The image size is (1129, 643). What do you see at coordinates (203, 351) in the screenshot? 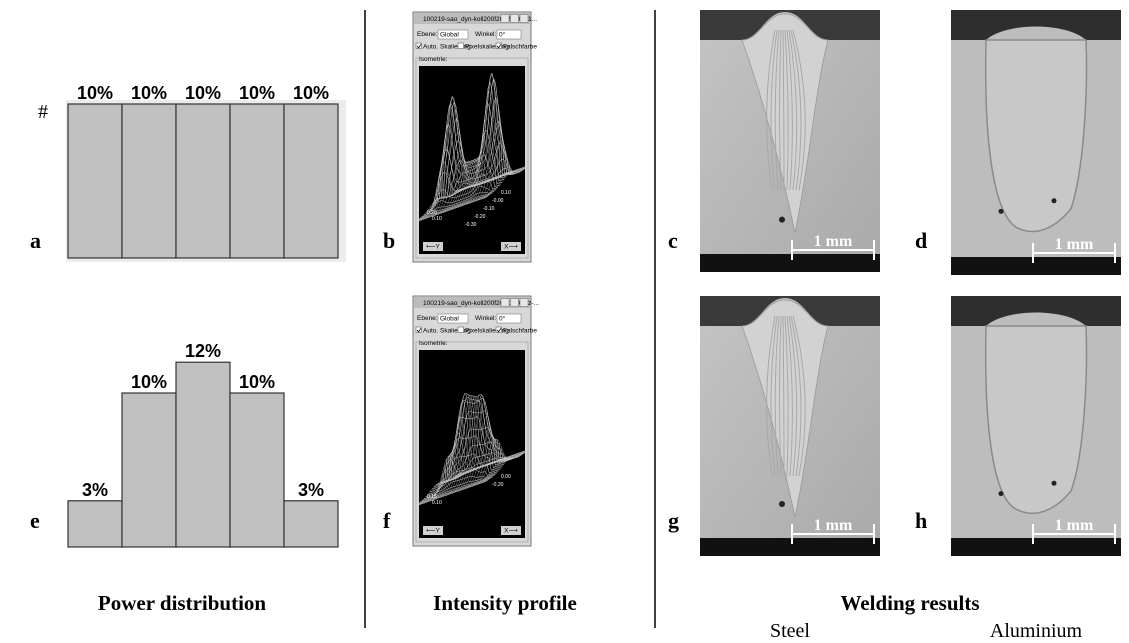
I see `bar-value-label: 12%` at bounding box center [203, 351].